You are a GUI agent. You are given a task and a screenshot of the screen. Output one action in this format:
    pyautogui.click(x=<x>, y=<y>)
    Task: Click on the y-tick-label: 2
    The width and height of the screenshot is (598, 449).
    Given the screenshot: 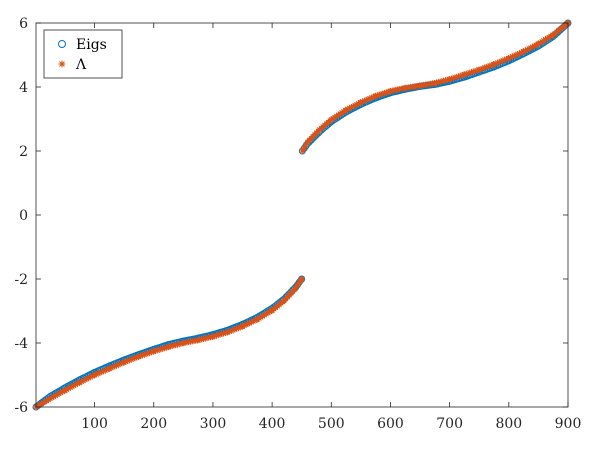 What is the action you would take?
    pyautogui.click(x=23, y=152)
    